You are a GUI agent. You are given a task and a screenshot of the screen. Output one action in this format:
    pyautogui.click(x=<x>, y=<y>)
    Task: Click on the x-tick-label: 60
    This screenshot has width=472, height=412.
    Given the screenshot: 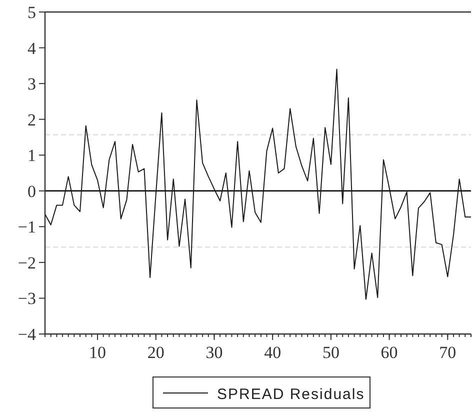 What is the action you would take?
    pyautogui.click(x=389, y=352)
    